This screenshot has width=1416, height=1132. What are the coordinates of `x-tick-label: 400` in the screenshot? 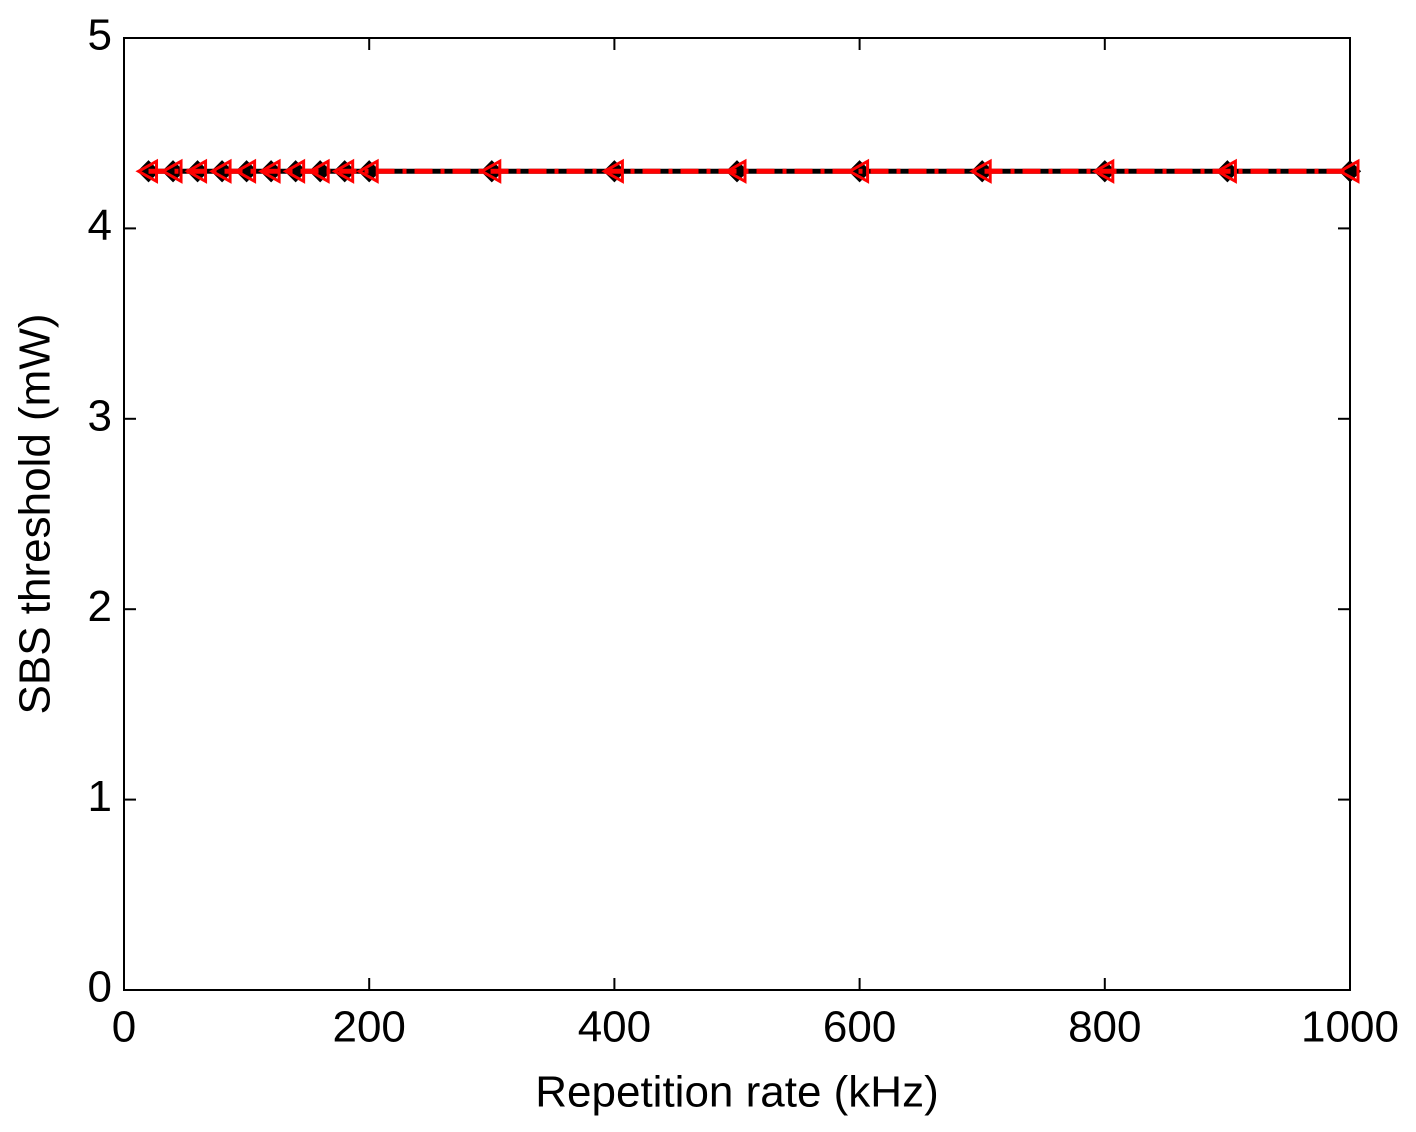 It's located at (614, 1027).